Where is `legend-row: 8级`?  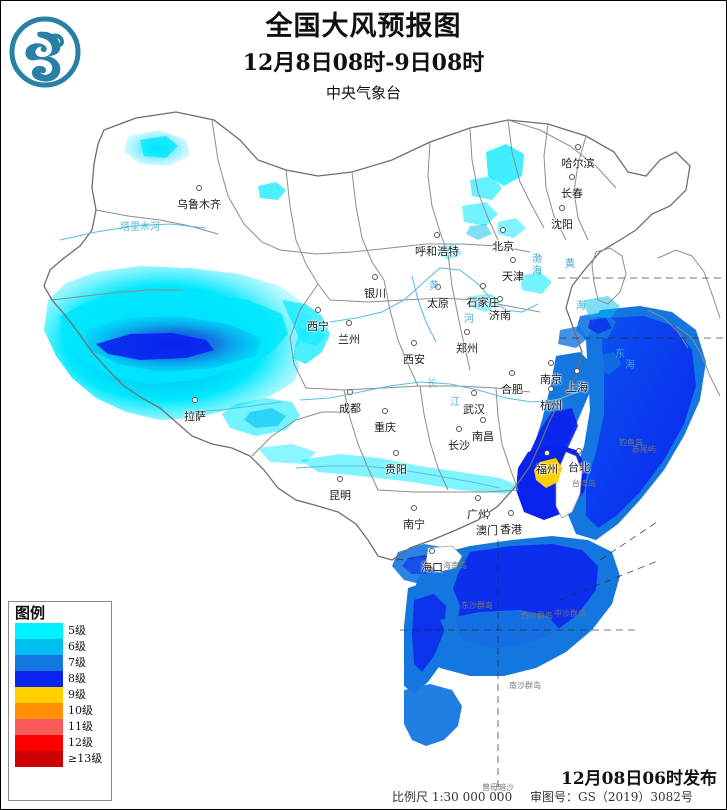
legend-row: 8级 is located at coordinates (60, 679).